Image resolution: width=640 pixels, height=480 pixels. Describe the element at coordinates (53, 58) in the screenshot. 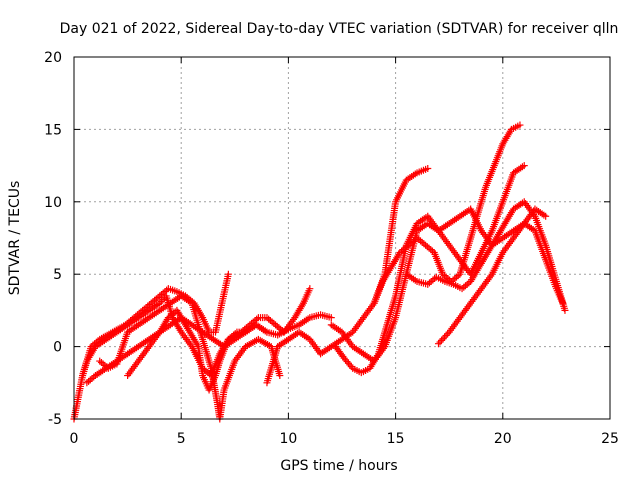

I see `y-tick-label: 20` at that location.